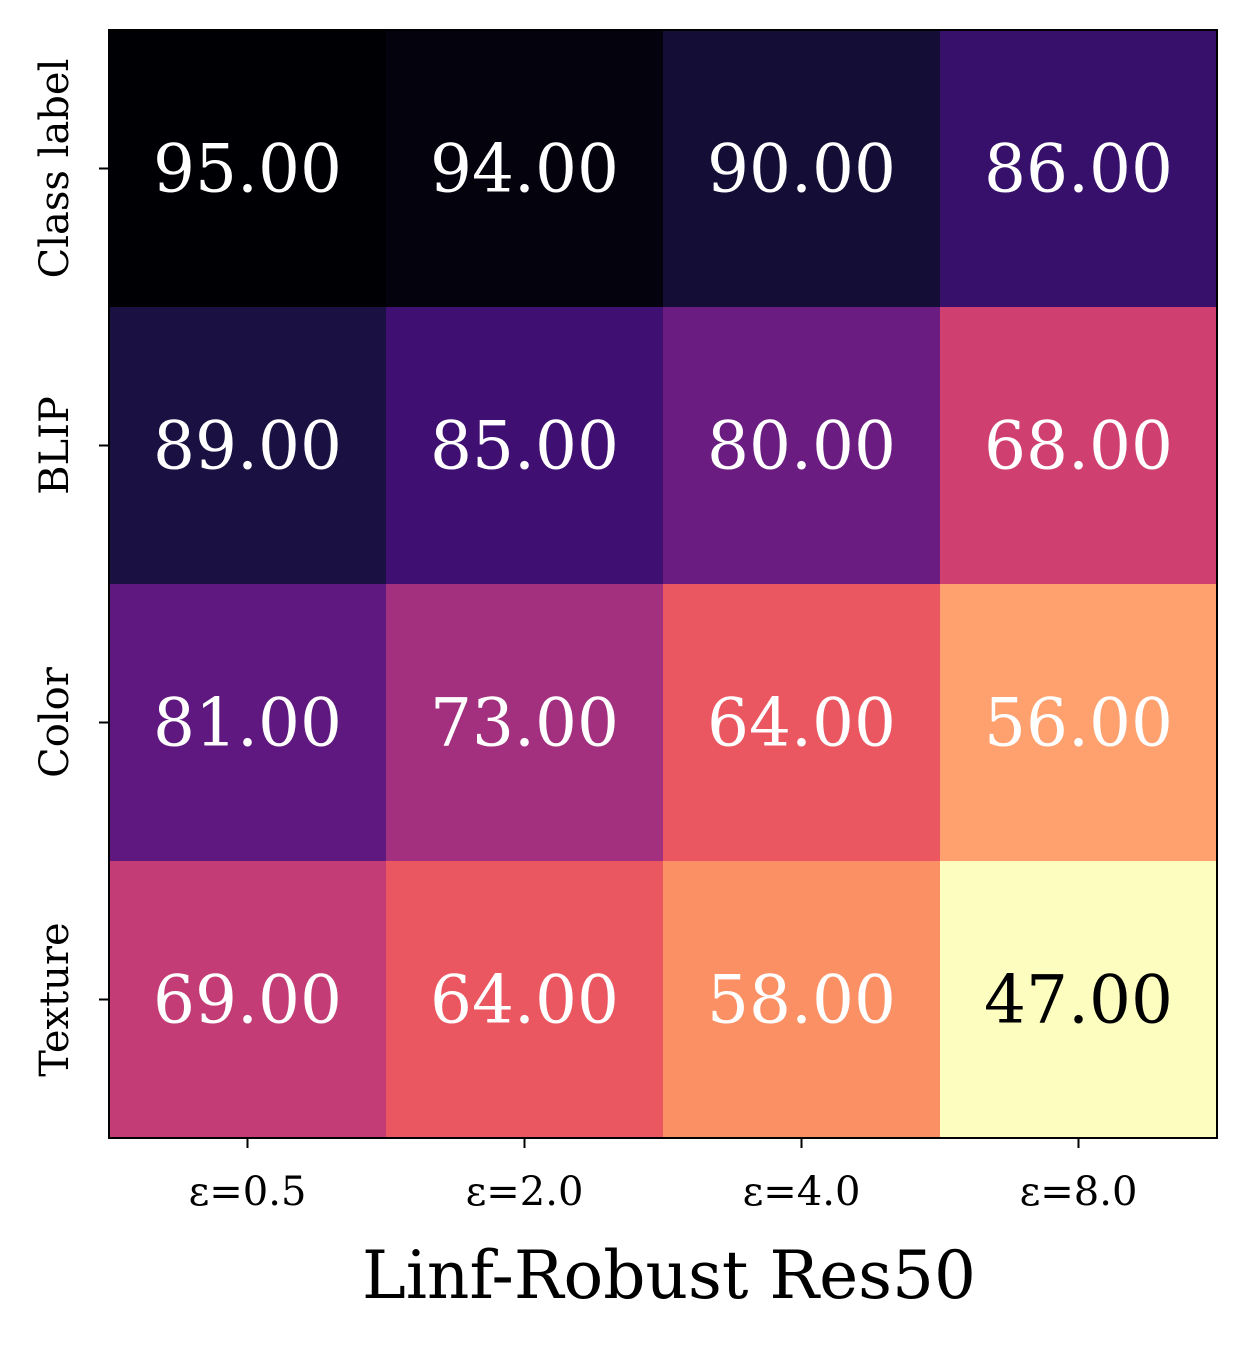 The width and height of the screenshot is (1247, 1358). I want to click on cell-value-r2-c2: 64.00, so click(801, 723).